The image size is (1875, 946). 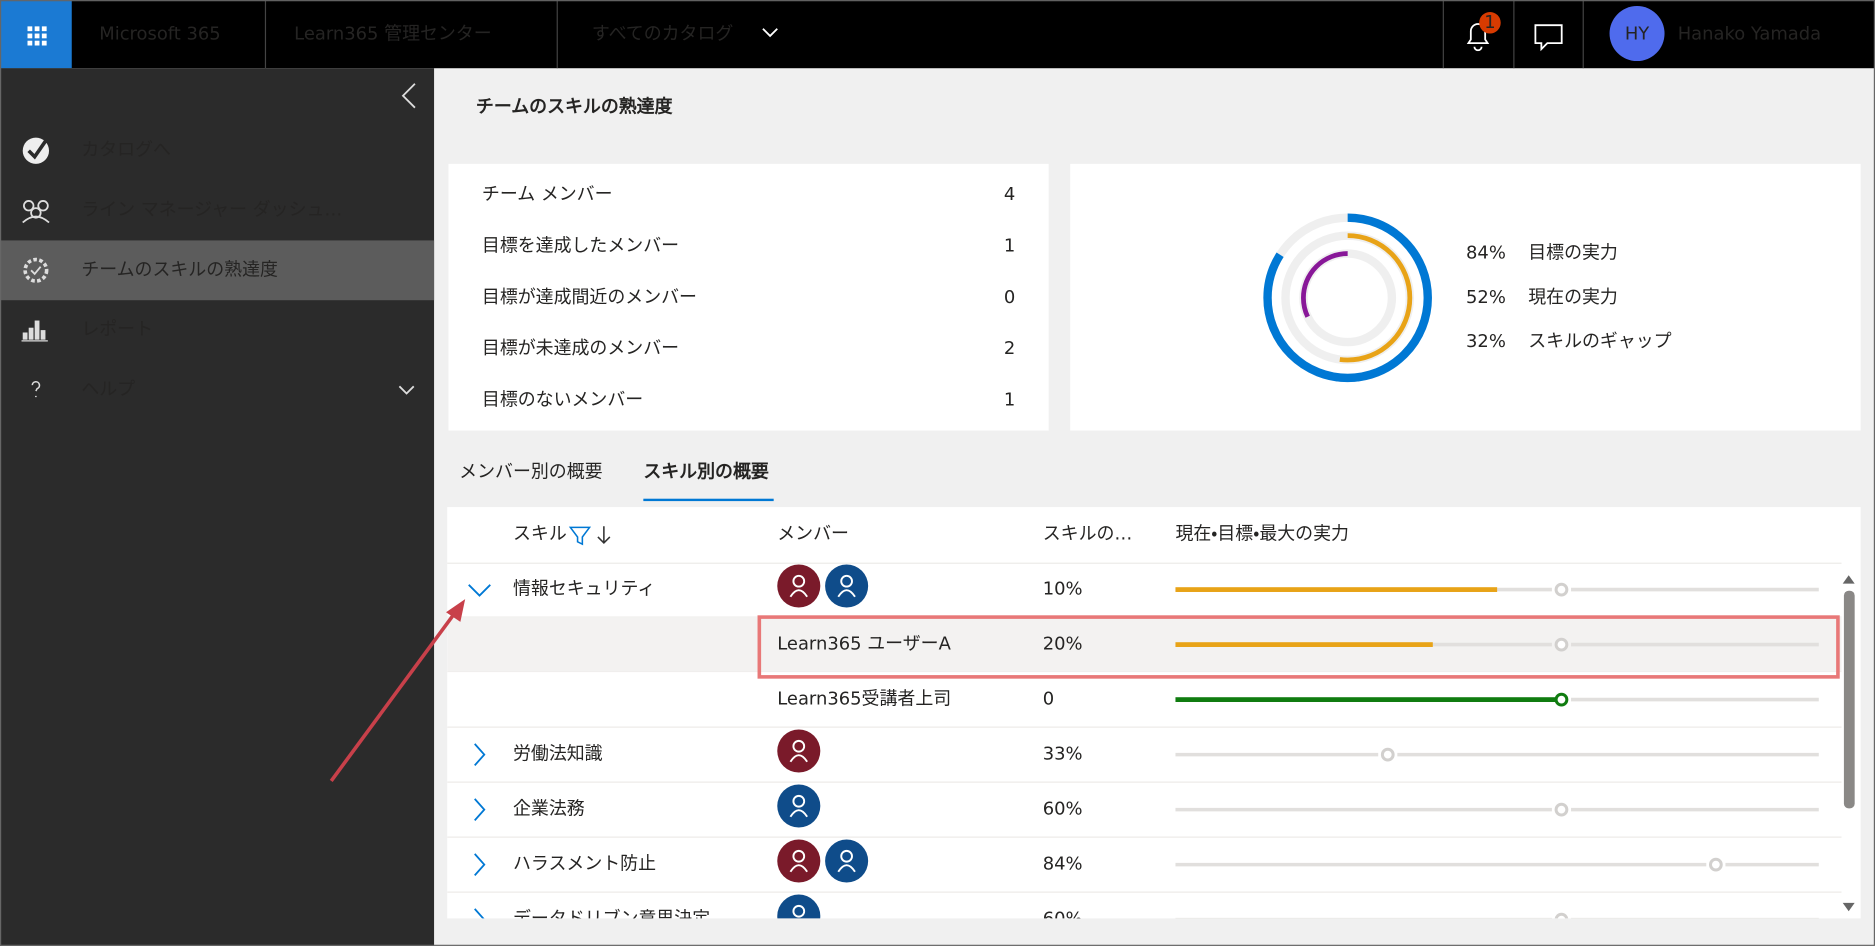 I want to click on notification-badge, so click(x=1490, y=23).